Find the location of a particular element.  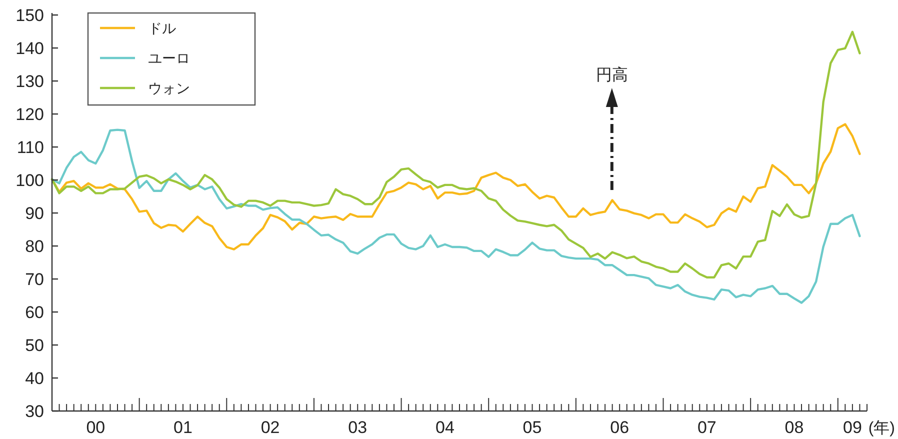

y-tick-label: 30 is located at coordinates (34, 411).